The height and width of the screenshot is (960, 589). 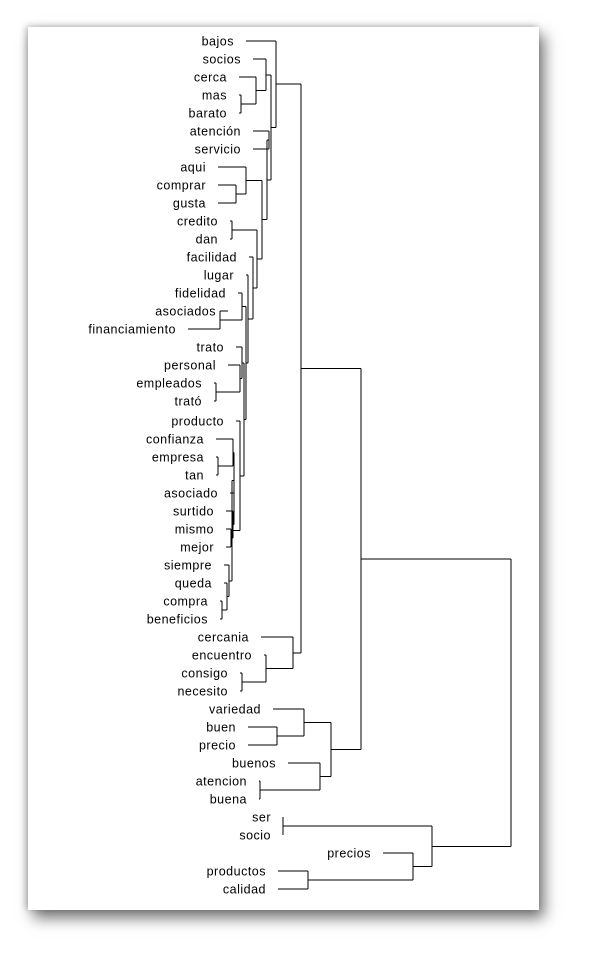 What do you see at coordinates (194, 476) in the screenshot?
I see `leaf-label: tan` at bounding box center [194, 476].